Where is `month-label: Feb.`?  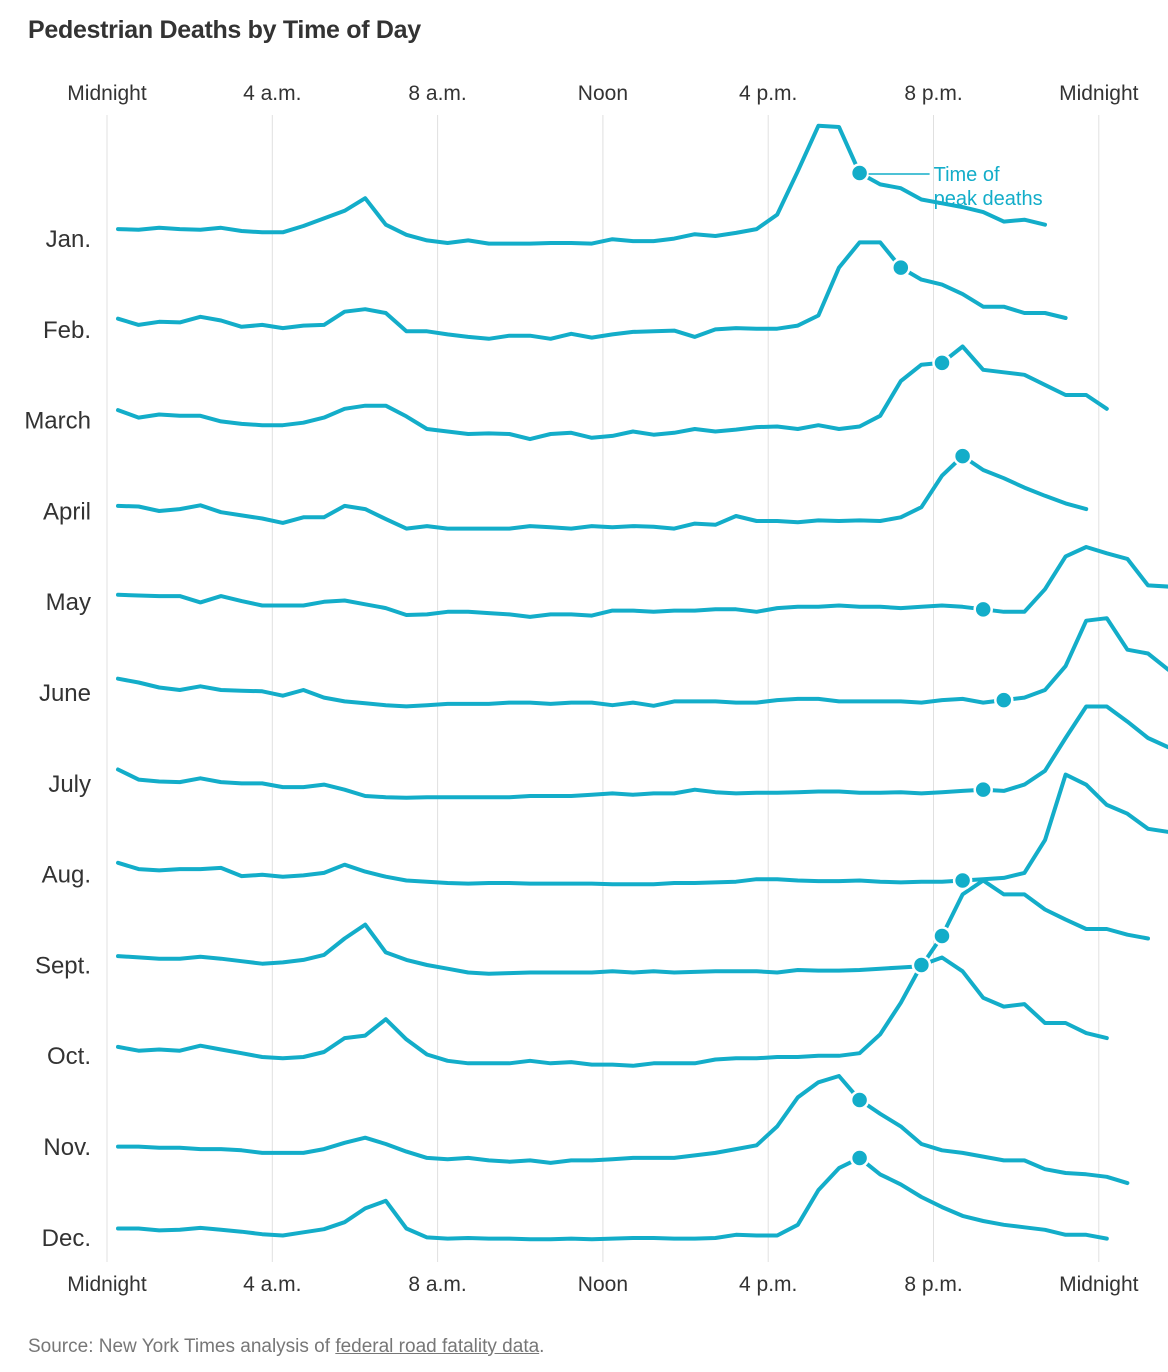
month-label: Feb. is located at coordinates (67, 330).